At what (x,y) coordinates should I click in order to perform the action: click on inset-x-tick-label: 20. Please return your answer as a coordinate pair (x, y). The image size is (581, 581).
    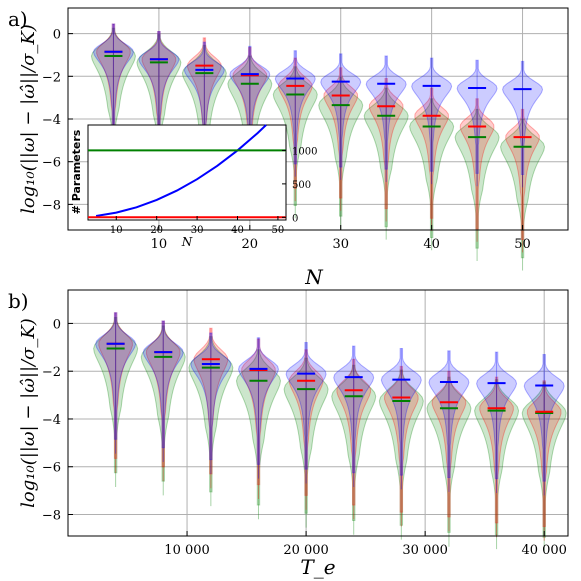
    Looking at the image, I should click on (156, 230).